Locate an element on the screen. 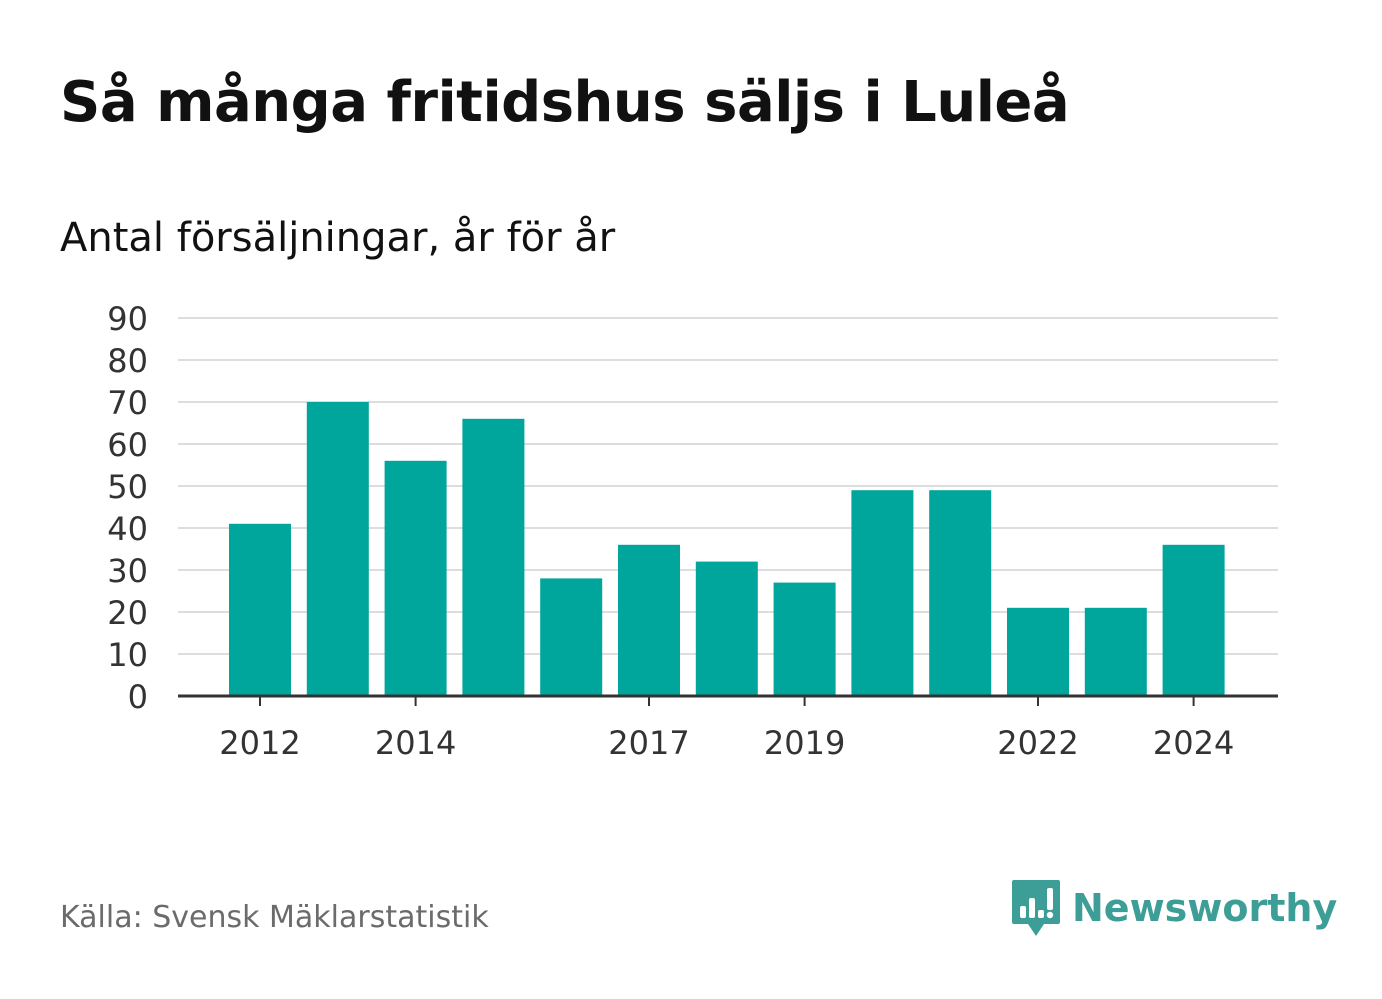 This screenshot has height=999, width=1382. bar-2023 is located at coordinates (1115, 651).